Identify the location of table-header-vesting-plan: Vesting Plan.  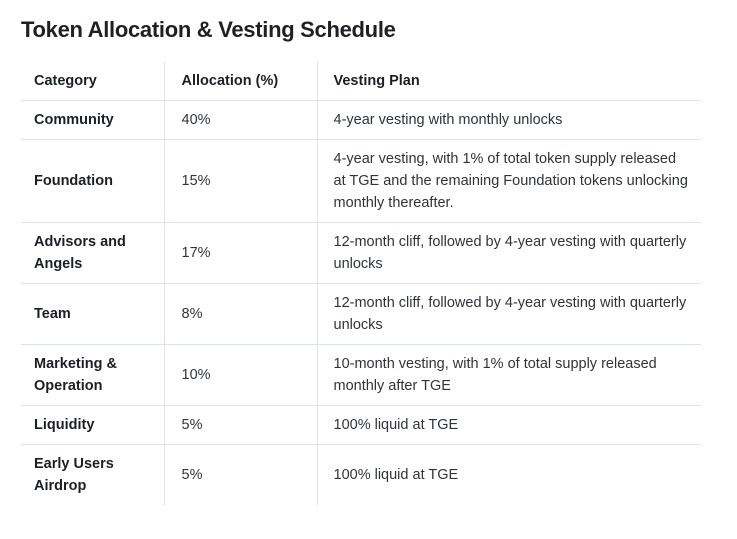
(508, 81).